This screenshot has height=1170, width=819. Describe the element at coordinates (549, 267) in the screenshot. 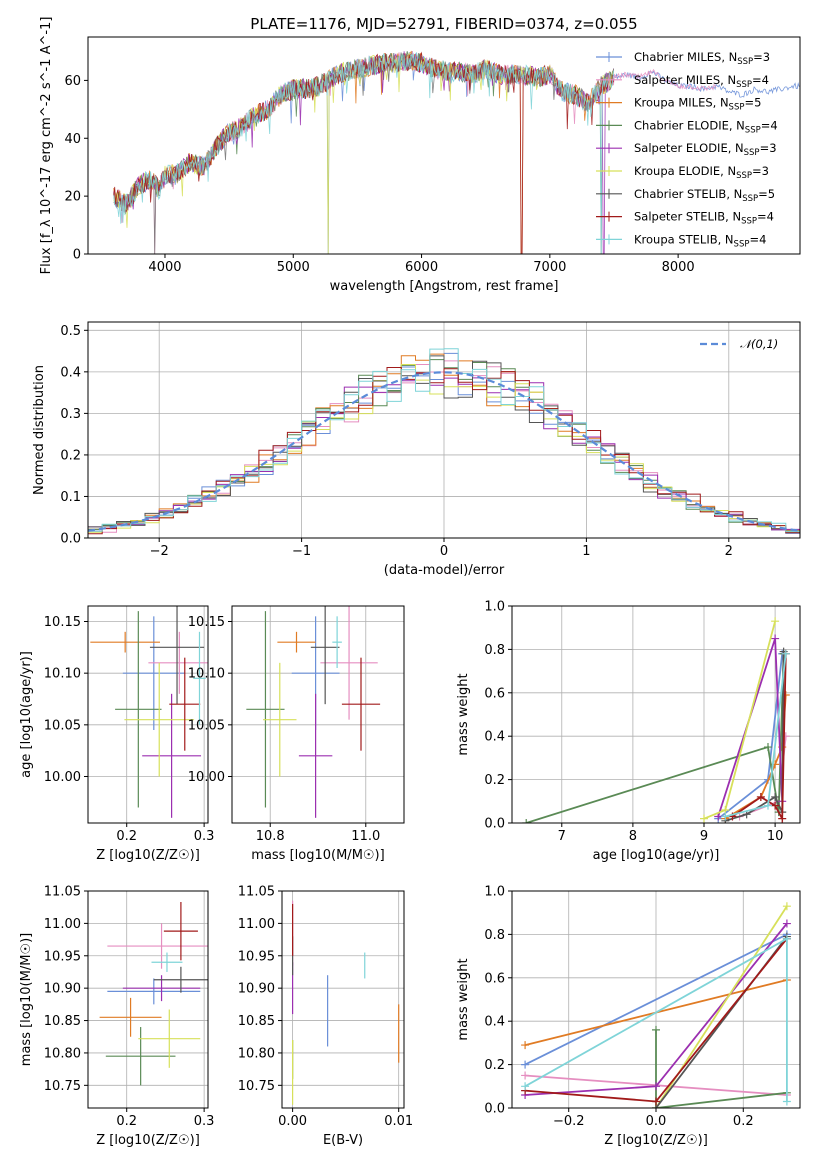

I see `x-tick-label: 7000` at that location.